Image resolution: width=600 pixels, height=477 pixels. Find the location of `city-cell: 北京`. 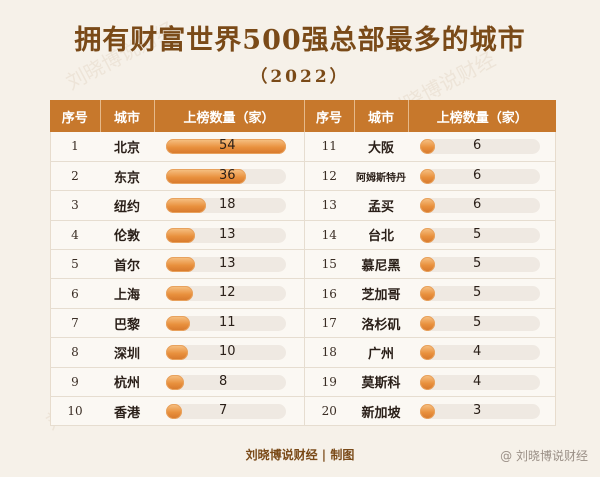

city-cell: 北京 is located at coordinates (127, 147).